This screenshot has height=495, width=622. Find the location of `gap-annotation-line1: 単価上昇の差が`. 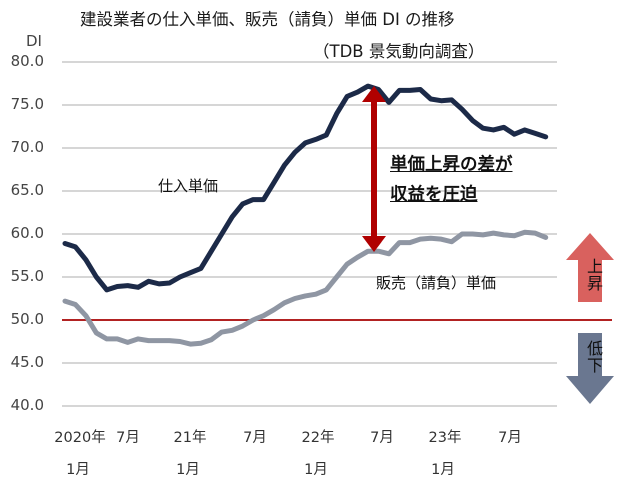

gap-annotation-line1: 単価上昇の差が is located at coordinates (451, 165).